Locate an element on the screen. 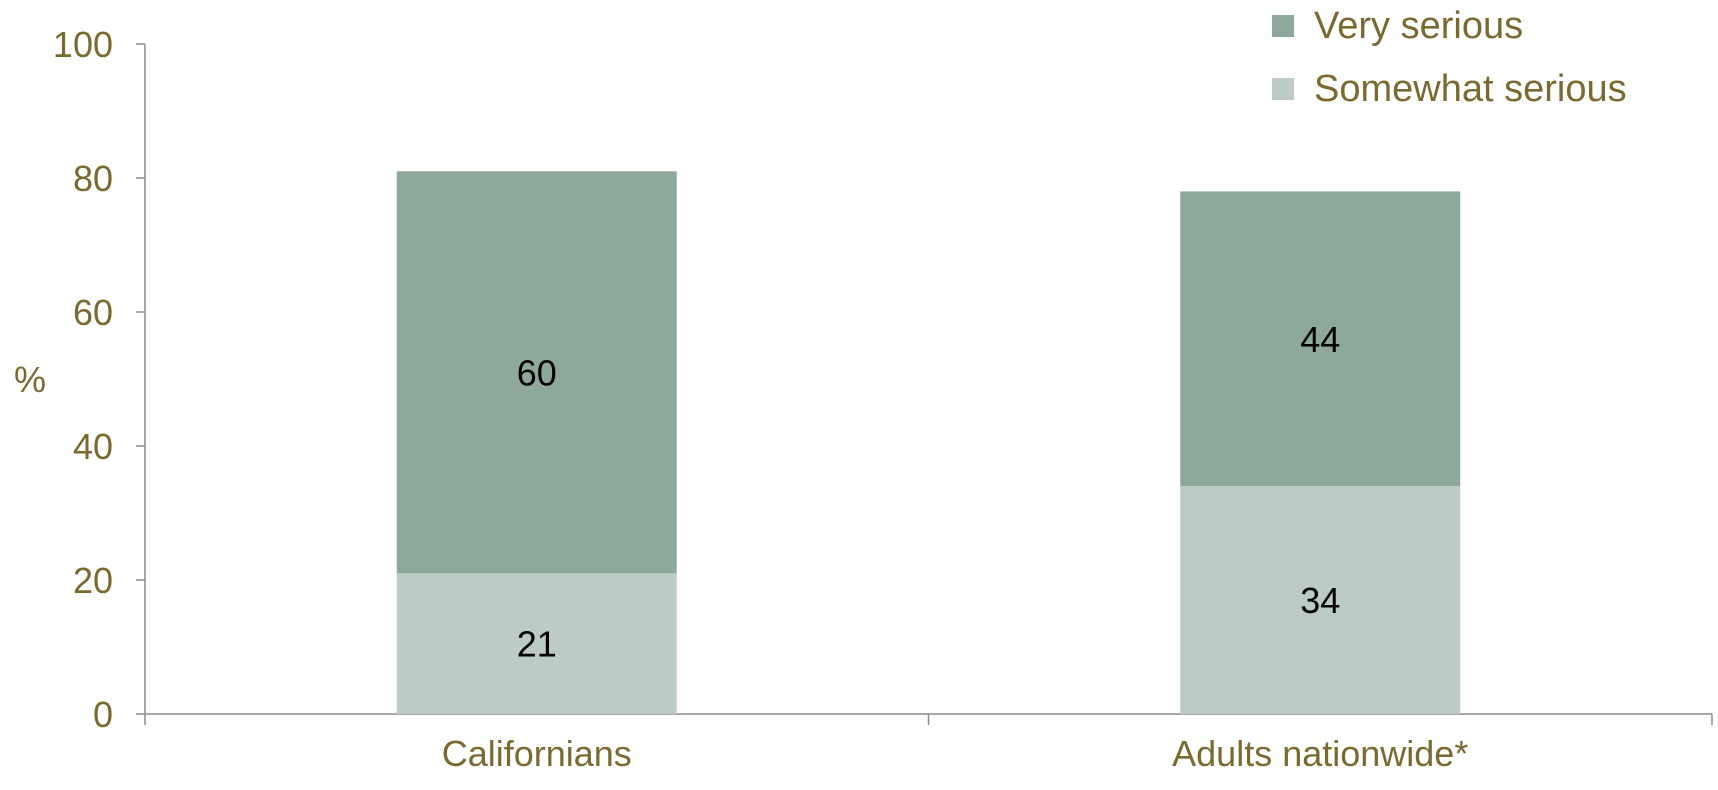 The image size is (1718, 790). y-axis-label: % is located at coordinates (30, 379).